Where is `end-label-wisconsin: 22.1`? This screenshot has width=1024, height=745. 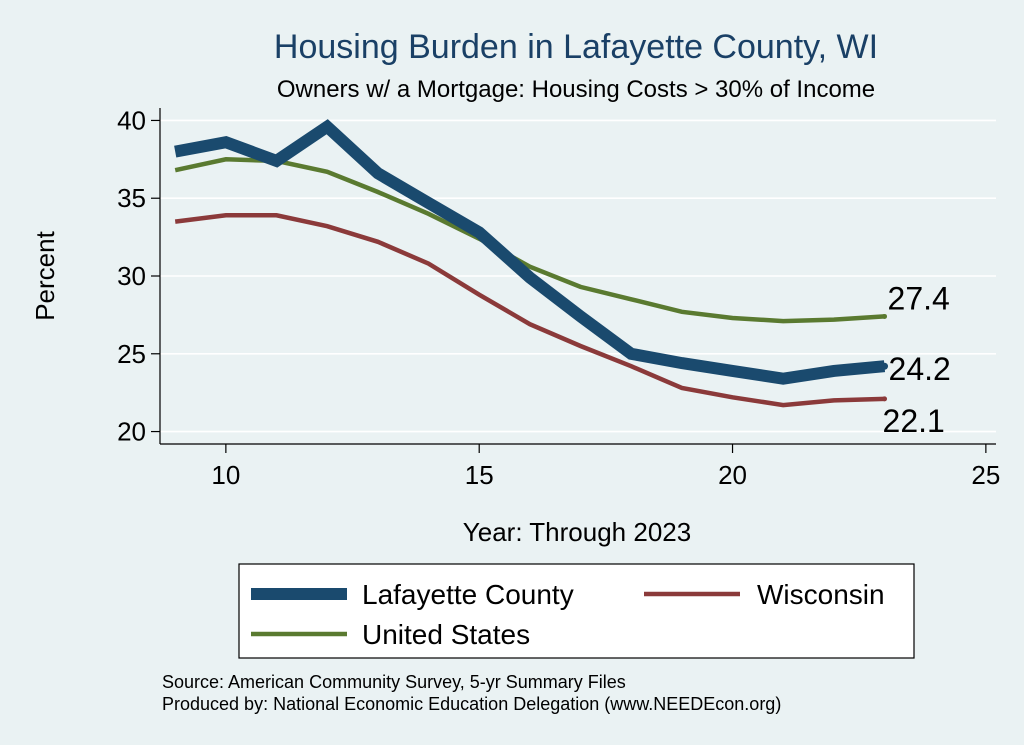
end-label-wisconsin: 22.1 is located at coordinates (914, 421).